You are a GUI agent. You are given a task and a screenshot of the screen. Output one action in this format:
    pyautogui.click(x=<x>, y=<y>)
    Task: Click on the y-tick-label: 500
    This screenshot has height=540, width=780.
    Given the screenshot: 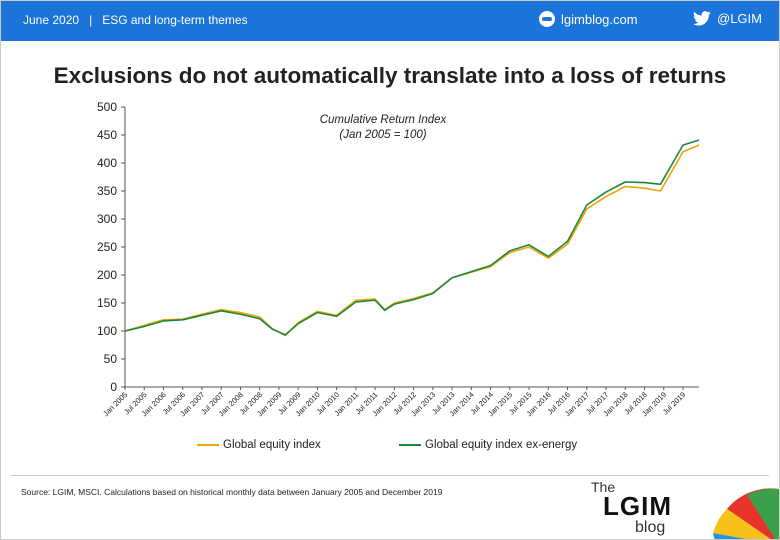 What is the action you would take?
    pyautogui.click(x=107, y=107)
    